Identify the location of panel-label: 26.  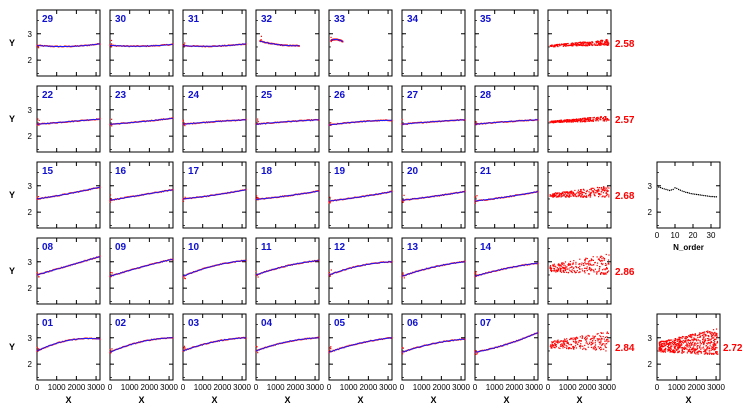
(340, 95).